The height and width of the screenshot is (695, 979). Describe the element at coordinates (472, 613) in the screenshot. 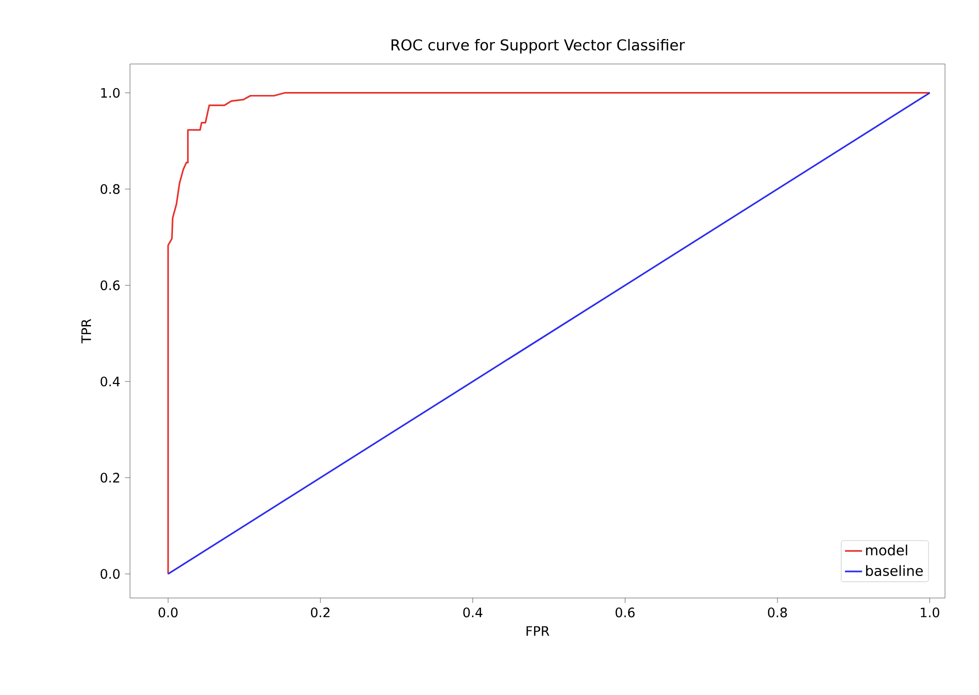

I see `x-tick-label: 0.4` at that location.